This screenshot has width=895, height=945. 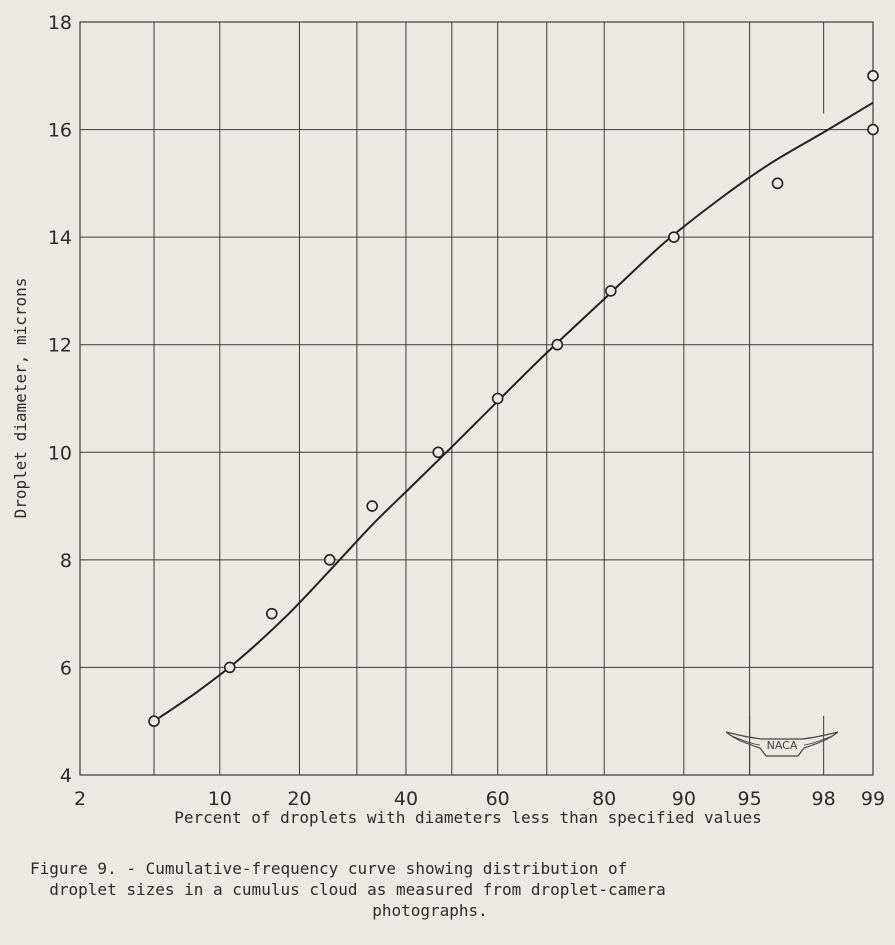 I want to click on y-tick-label: 4, so click(x=66, y=776).